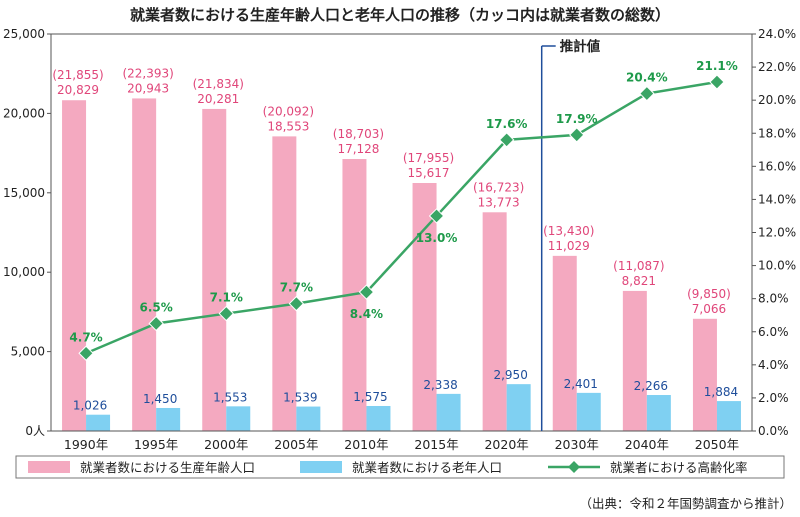 The image size is (800, 517). I want to click on elderly-label: 2,266, so click(651, 386).